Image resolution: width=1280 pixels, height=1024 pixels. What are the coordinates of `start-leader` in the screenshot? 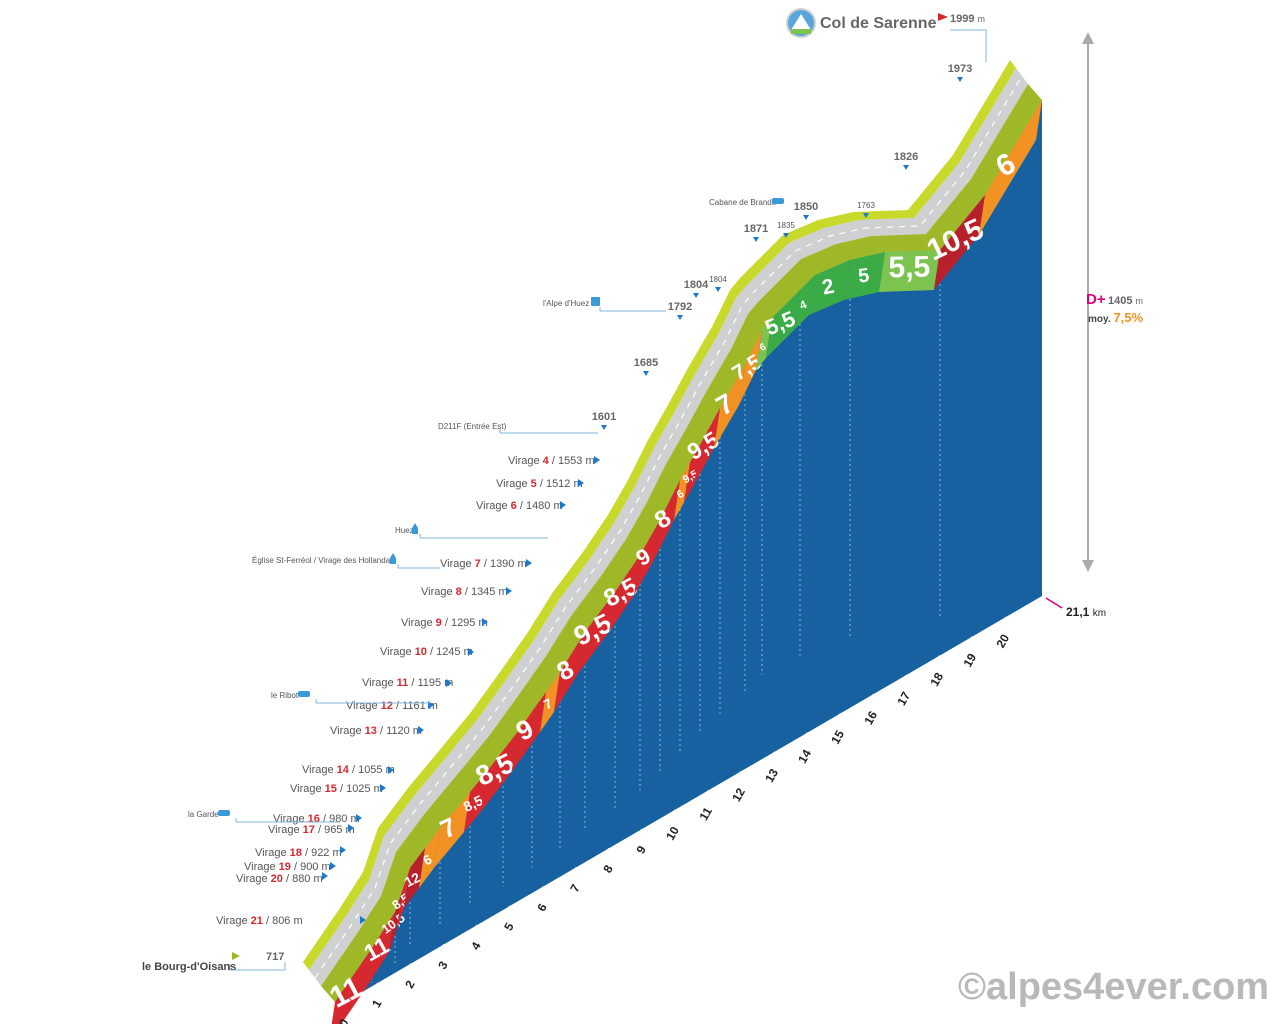 It's located at (257, 966).